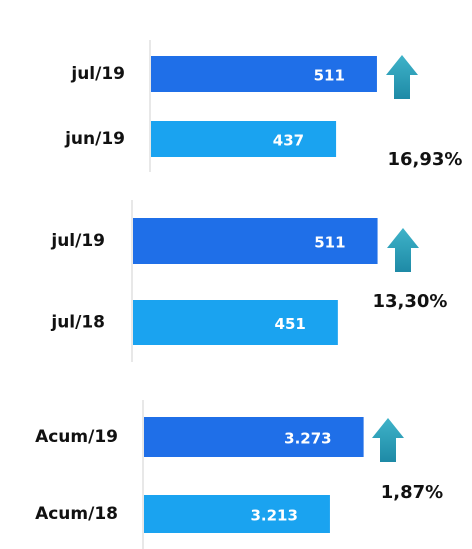  Describe the element at coordinates (412, 492) in the screenshot. I see `change-percent: 1,87%` at that location.